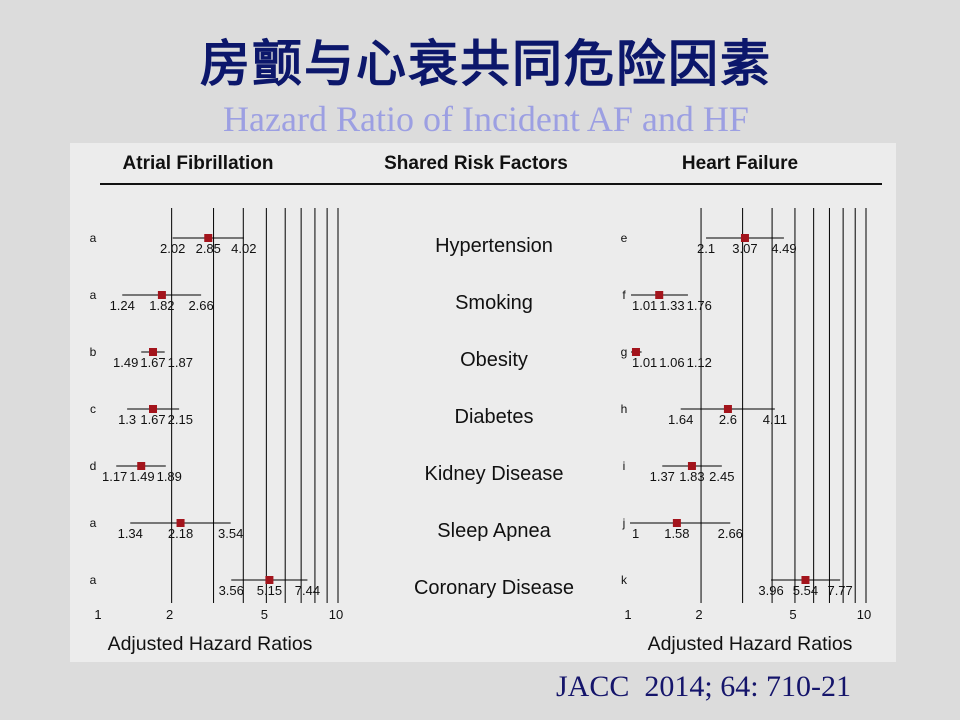 This screenshot has width=960, height=720. Describe the element at coordinates (662, 476) in the screenshot. I see `ci-lower-label: 1.37` at that location.